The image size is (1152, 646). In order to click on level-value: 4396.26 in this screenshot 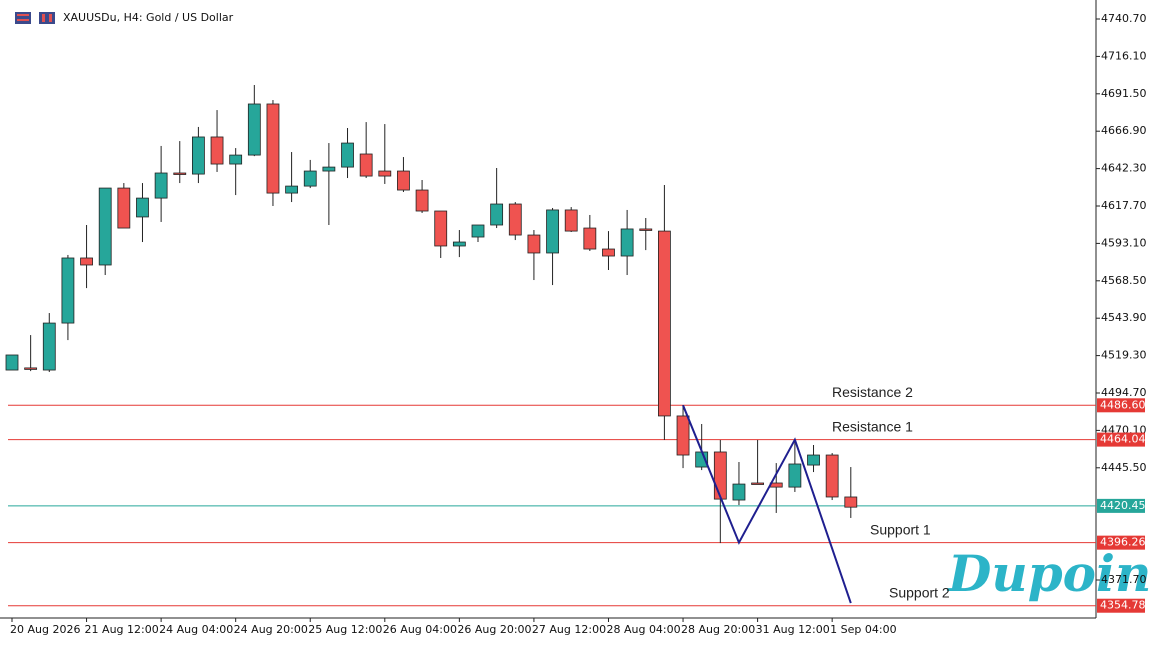, I will do `click(1123, 542)`.